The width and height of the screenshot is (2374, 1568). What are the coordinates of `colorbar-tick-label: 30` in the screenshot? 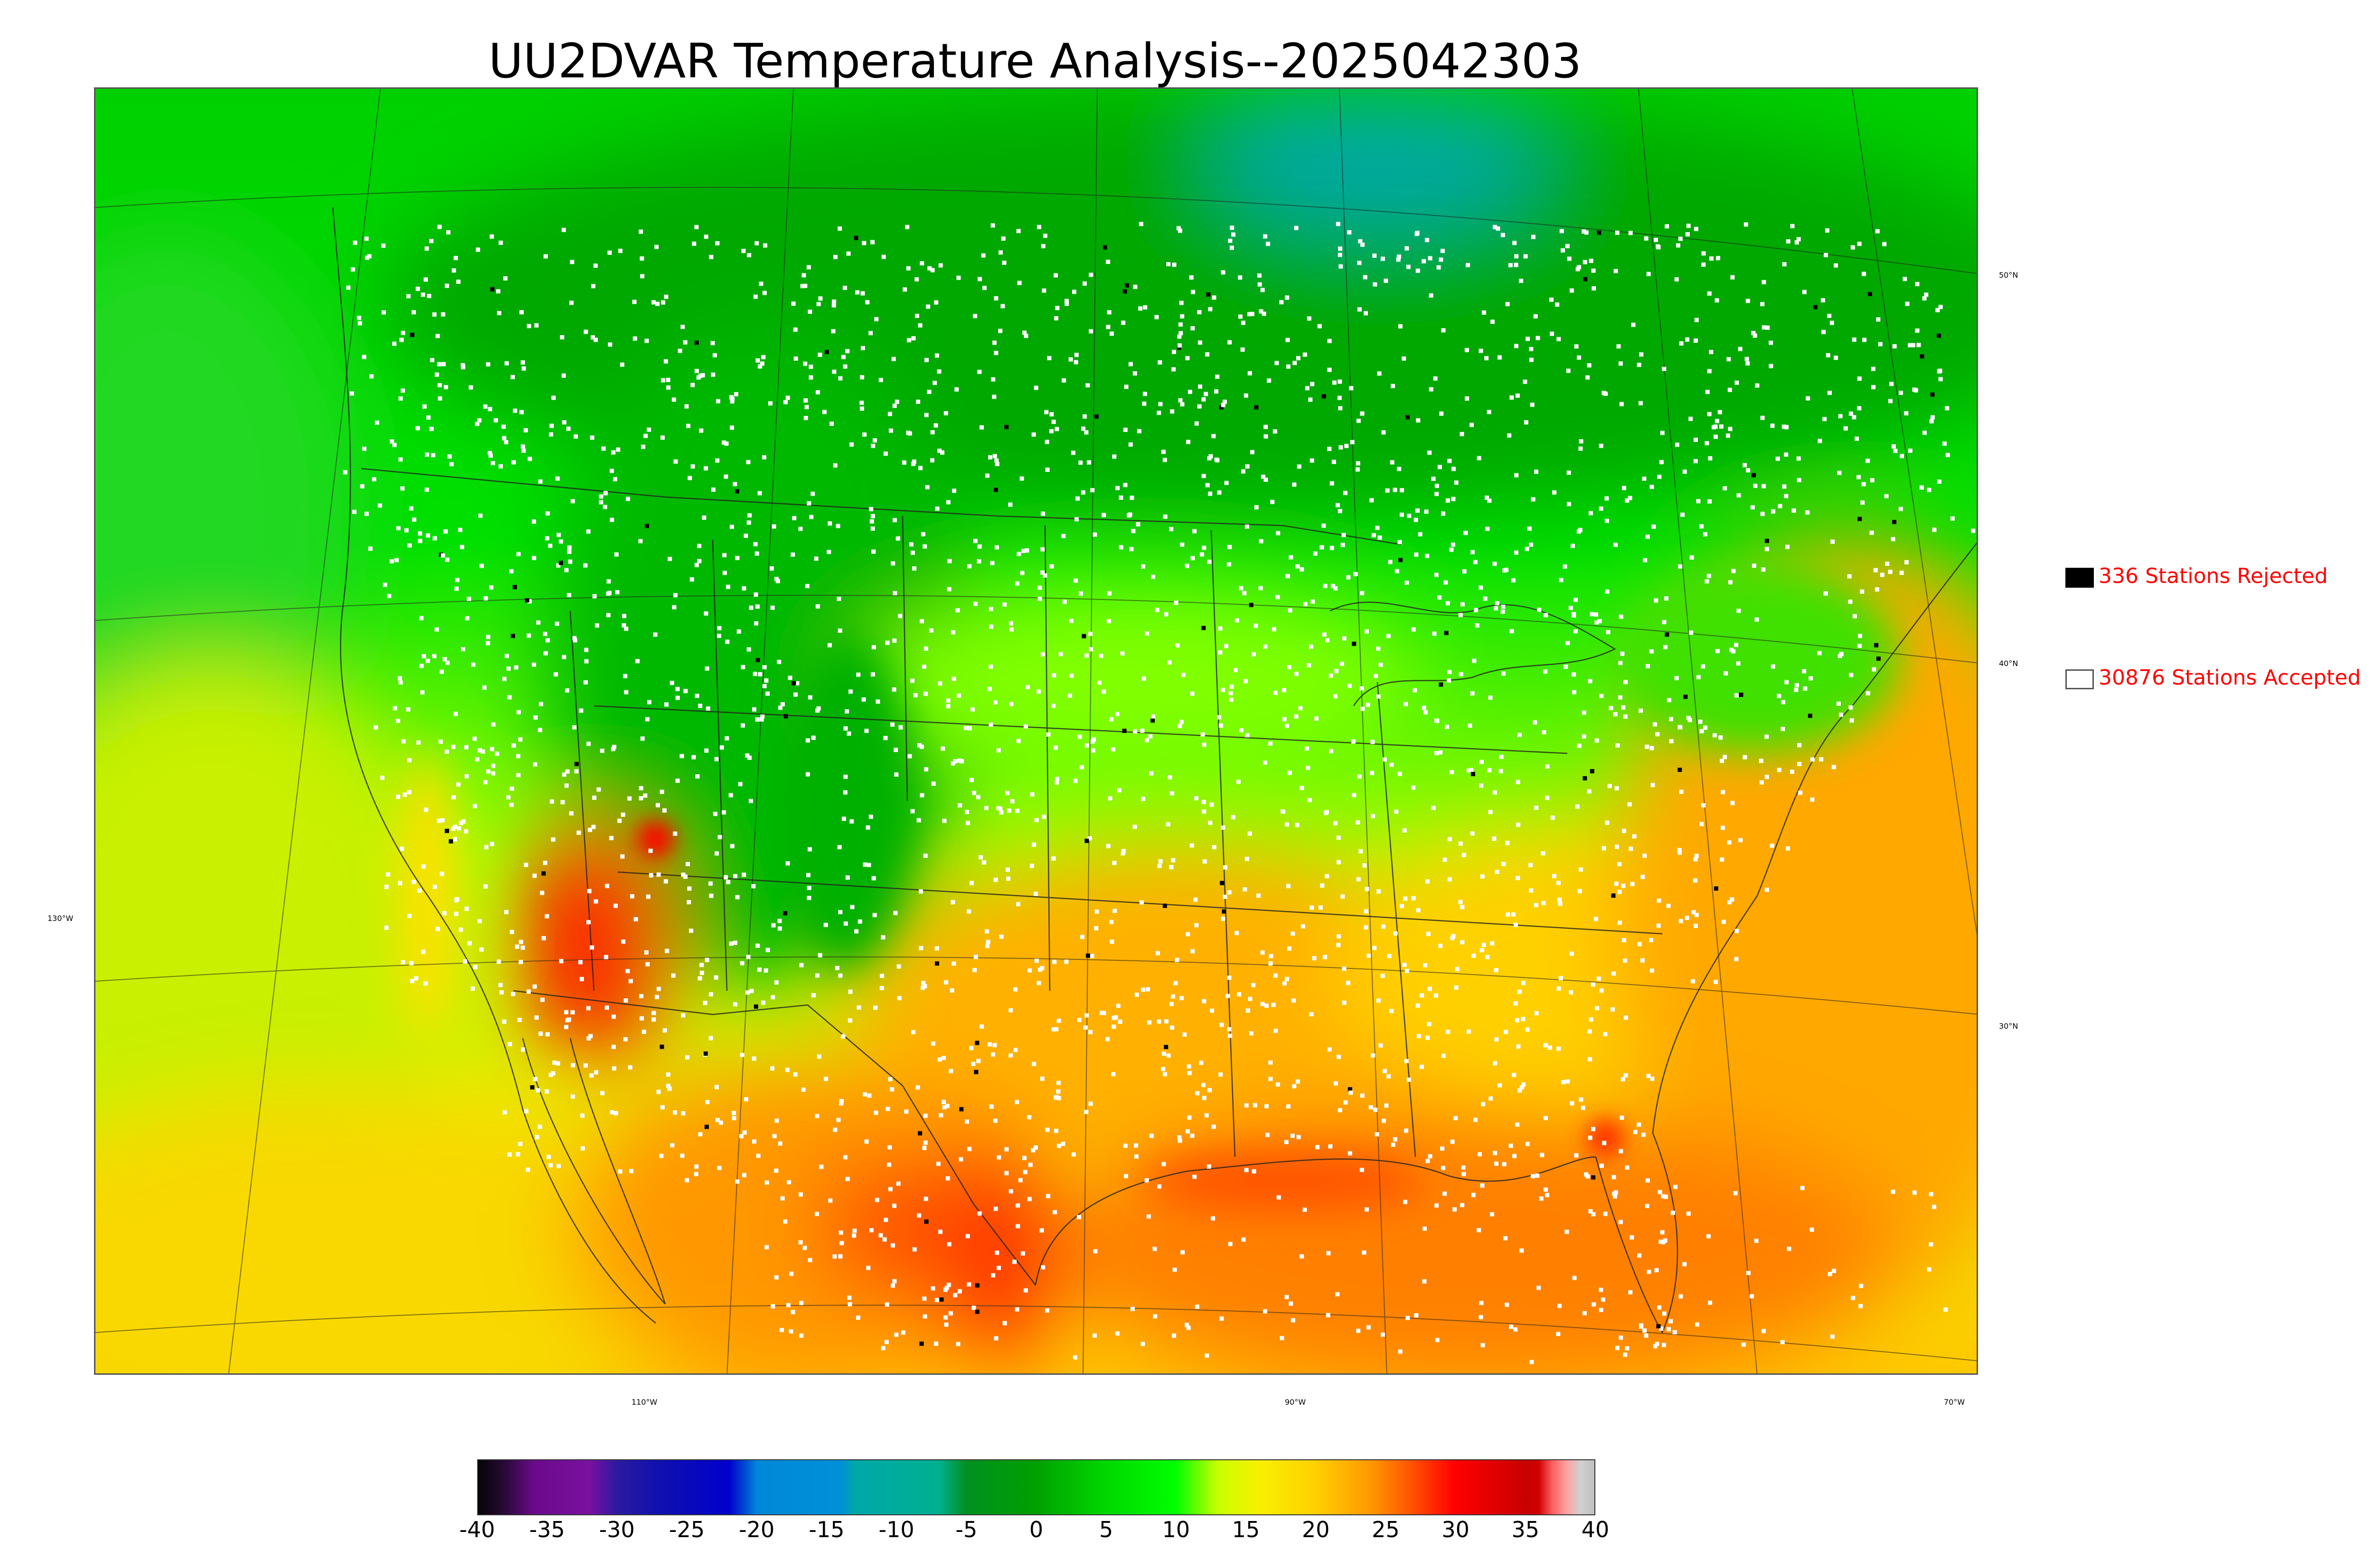 It's located at (1455, 1530).